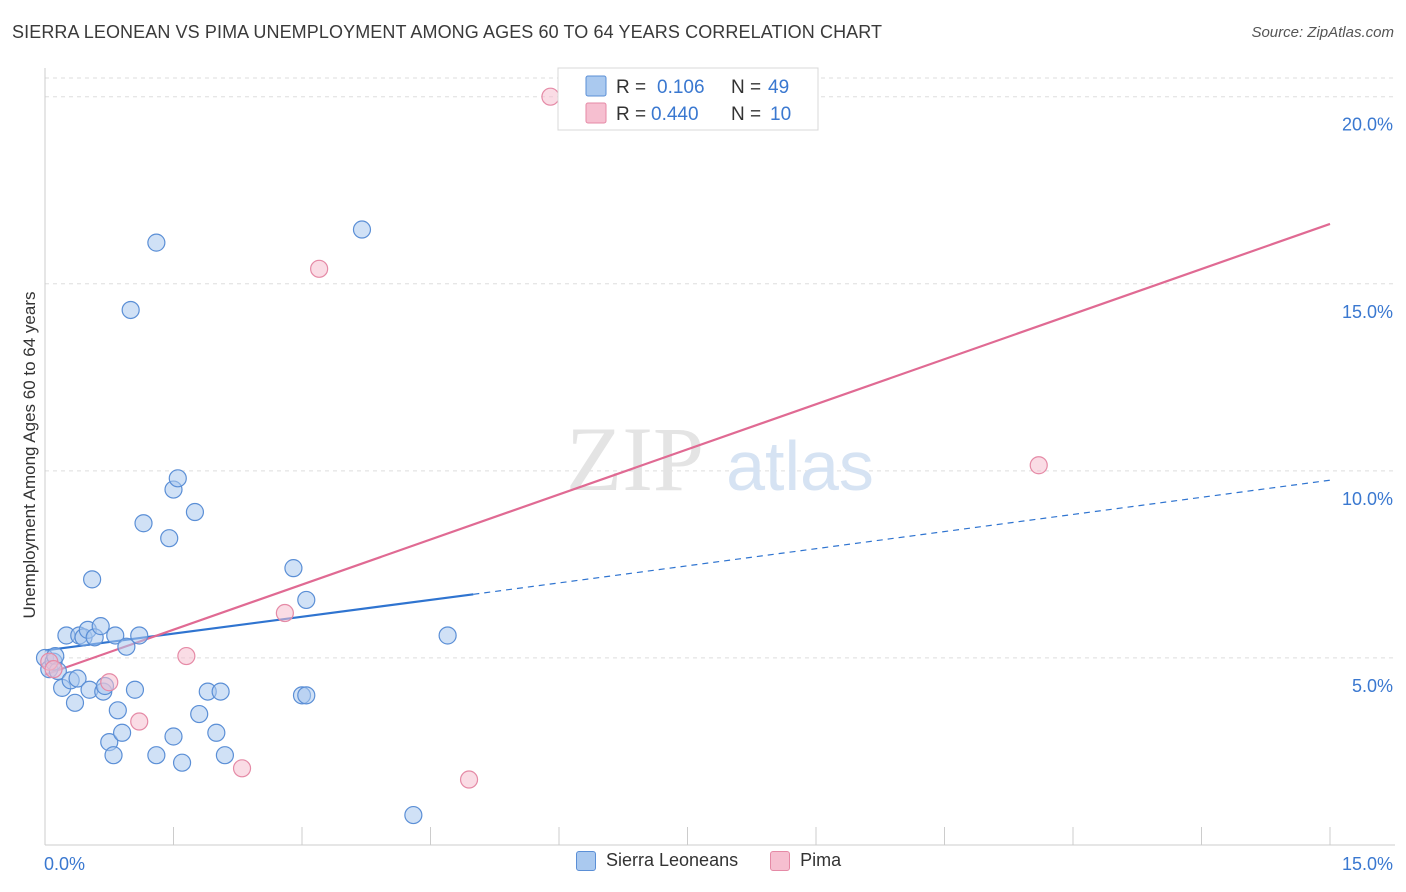 The height and width of the screenshot is (892, 1406). Describe the element at coordinates (1367, 312) in the screenshot. I see `y-tick-label: 15.0%` at that location.